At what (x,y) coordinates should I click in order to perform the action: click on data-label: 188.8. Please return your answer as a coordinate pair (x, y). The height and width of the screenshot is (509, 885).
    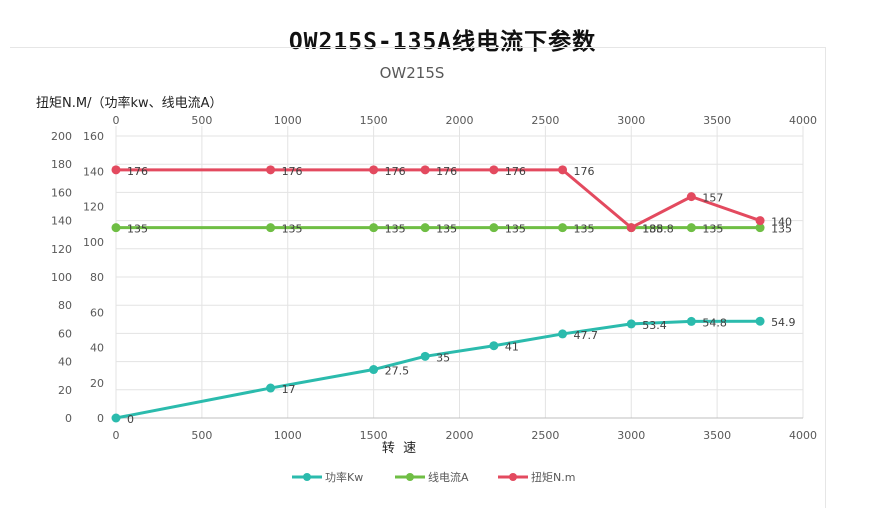
    Looking at the image, I should click on (658, 229).